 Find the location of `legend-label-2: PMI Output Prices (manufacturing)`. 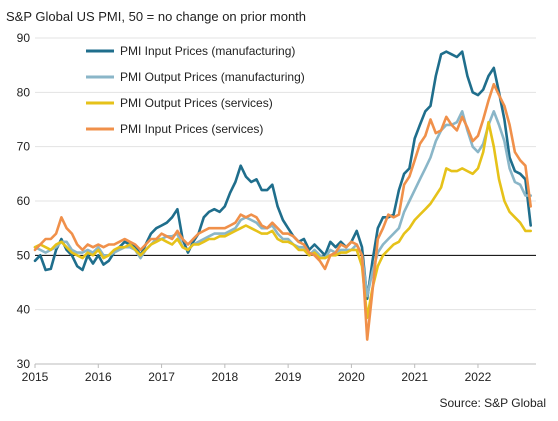

legend-label-2: PMI Output Prices (manufacturing) is located at coordinates (212, 77).